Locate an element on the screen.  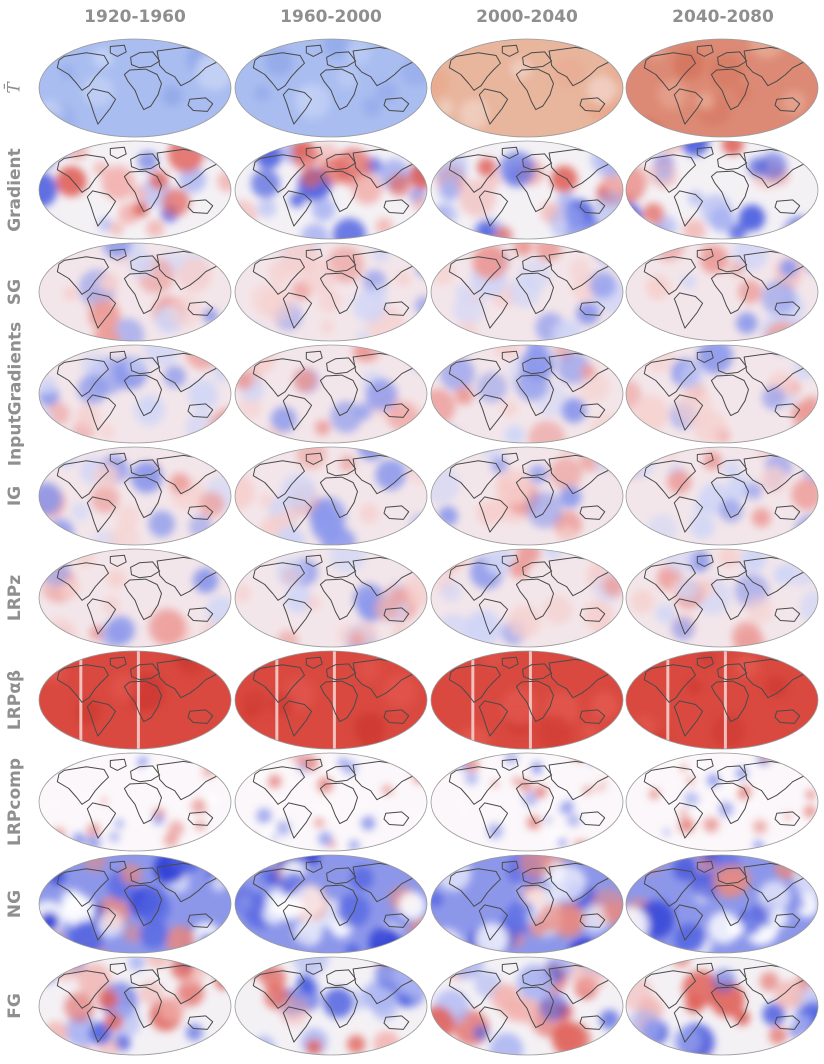
map-mixed-light-r4-c0 is located at coordinates (135, 496).